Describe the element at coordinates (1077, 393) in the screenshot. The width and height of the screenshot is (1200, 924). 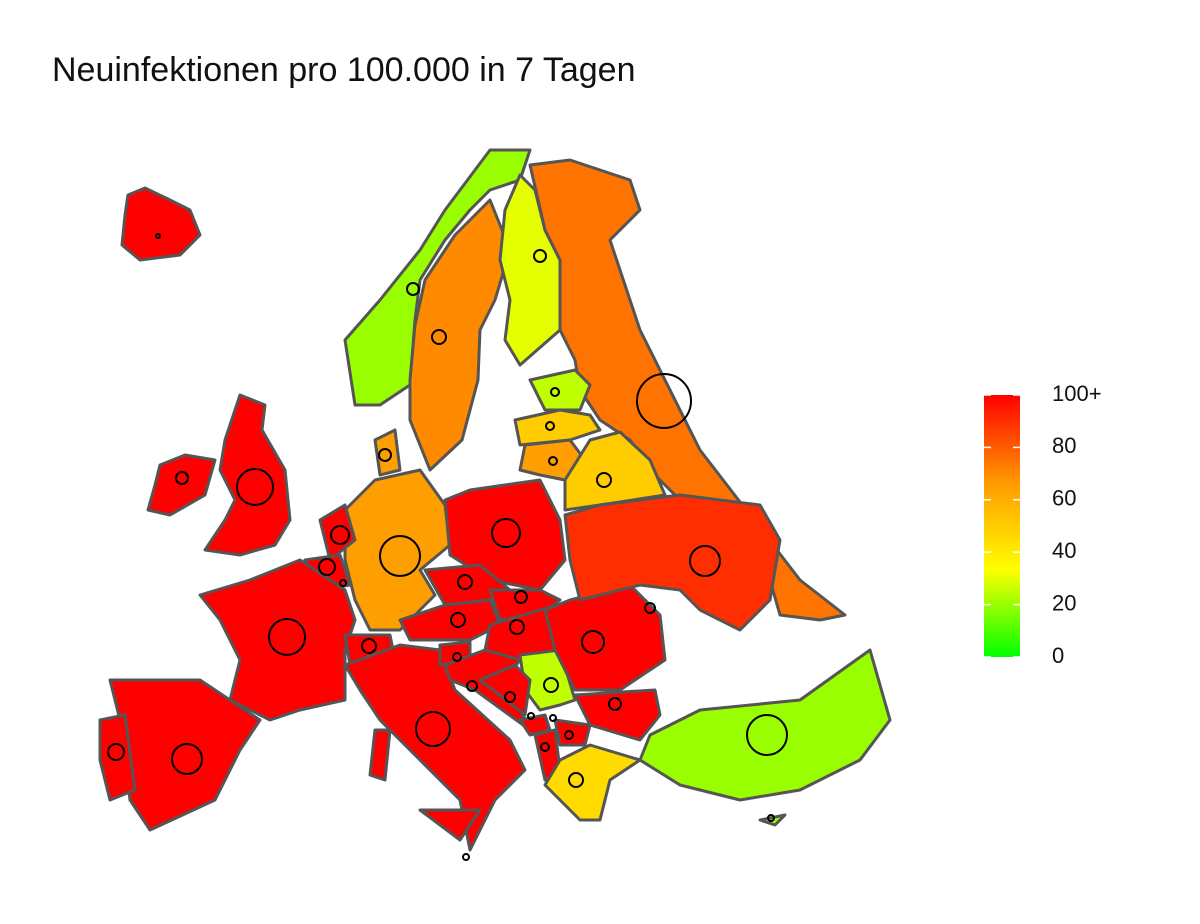
I see `colorbar-label: 100+` at that location.